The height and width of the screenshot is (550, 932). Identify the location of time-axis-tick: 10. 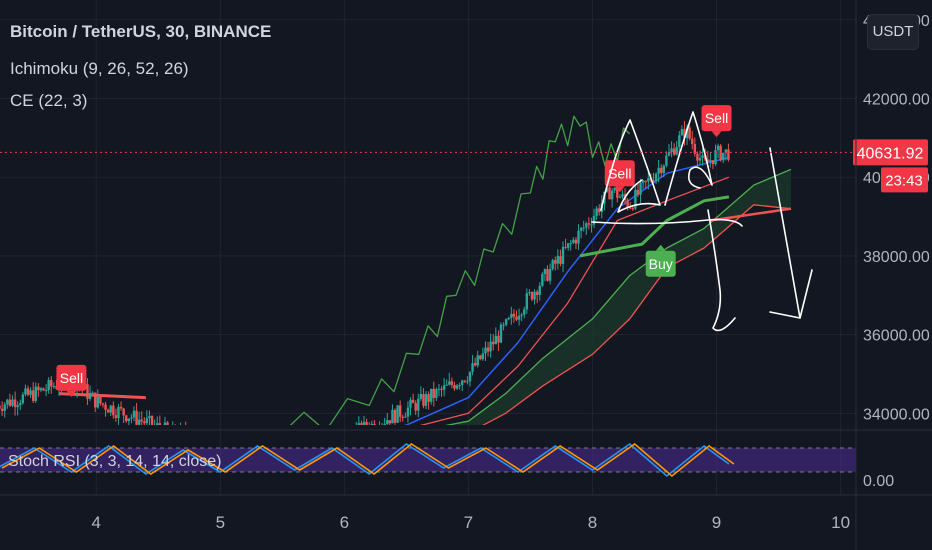
(840, 522).